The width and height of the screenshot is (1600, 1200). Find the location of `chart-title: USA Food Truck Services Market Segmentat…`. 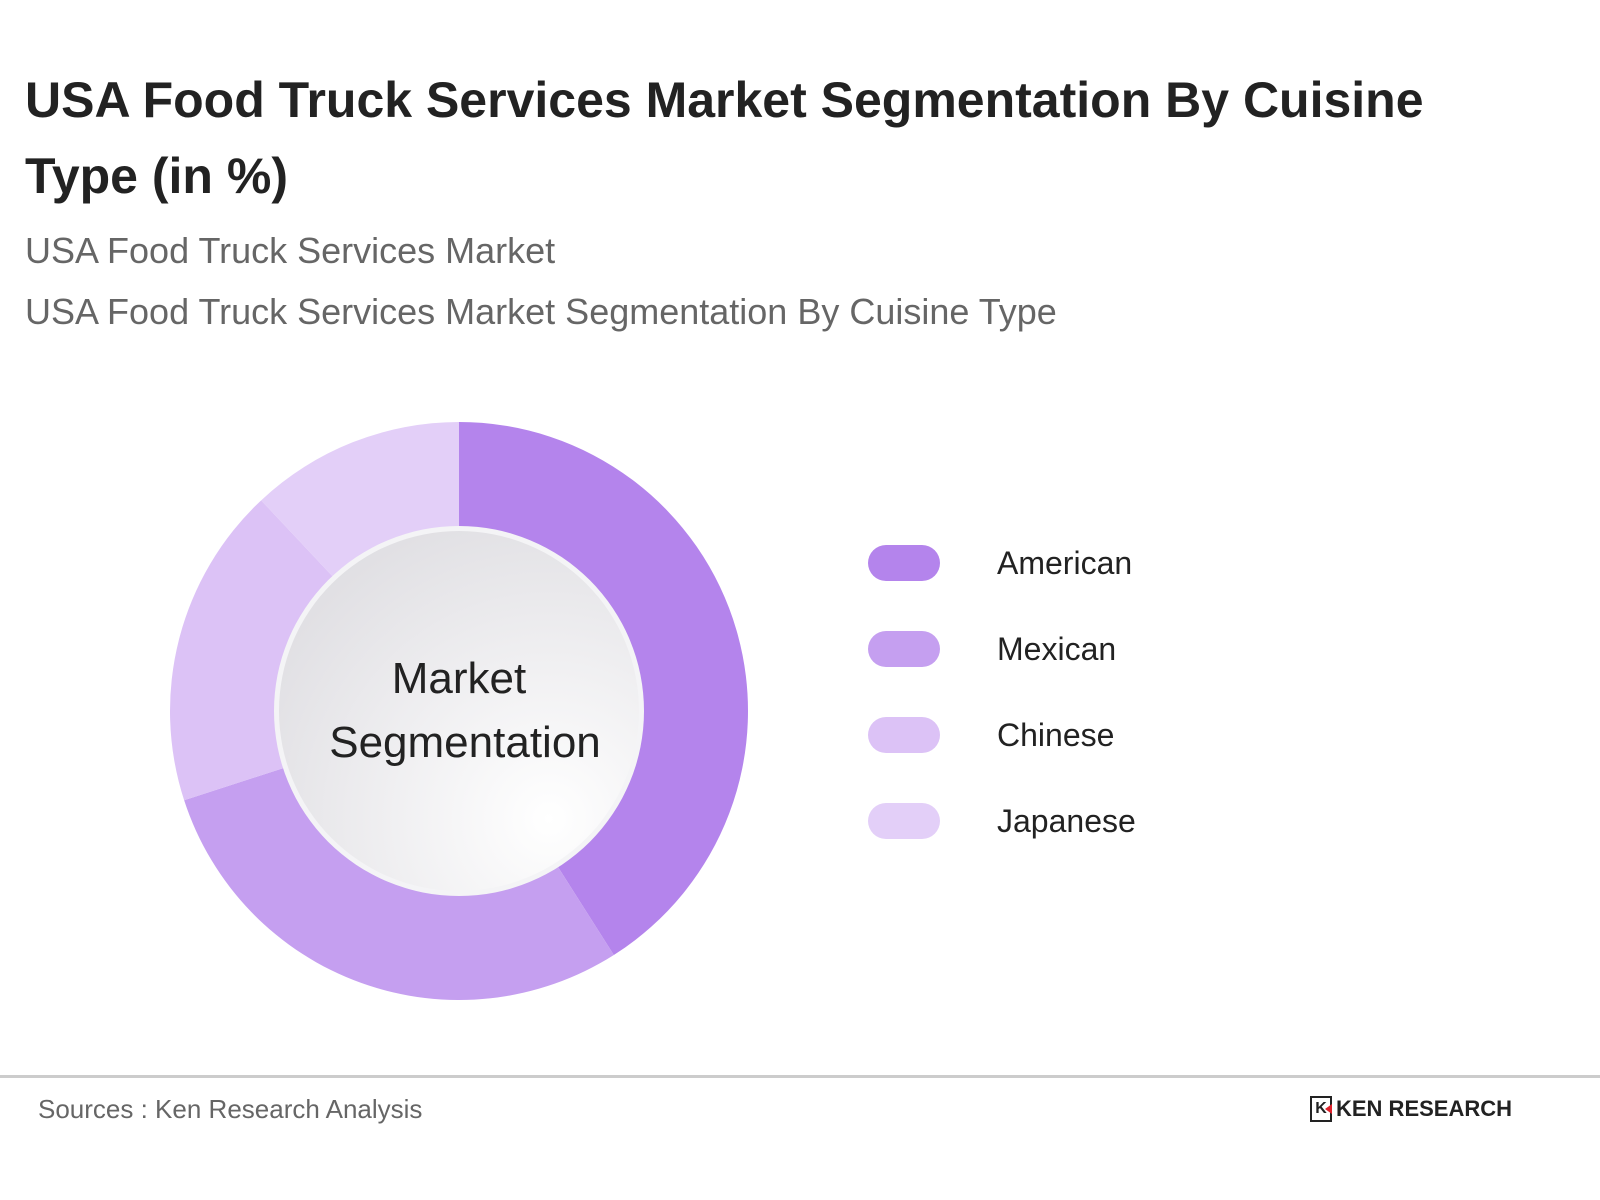

chart-title: USA Food Truck Services Market Segmentat… is located at coordinates (724, 138).